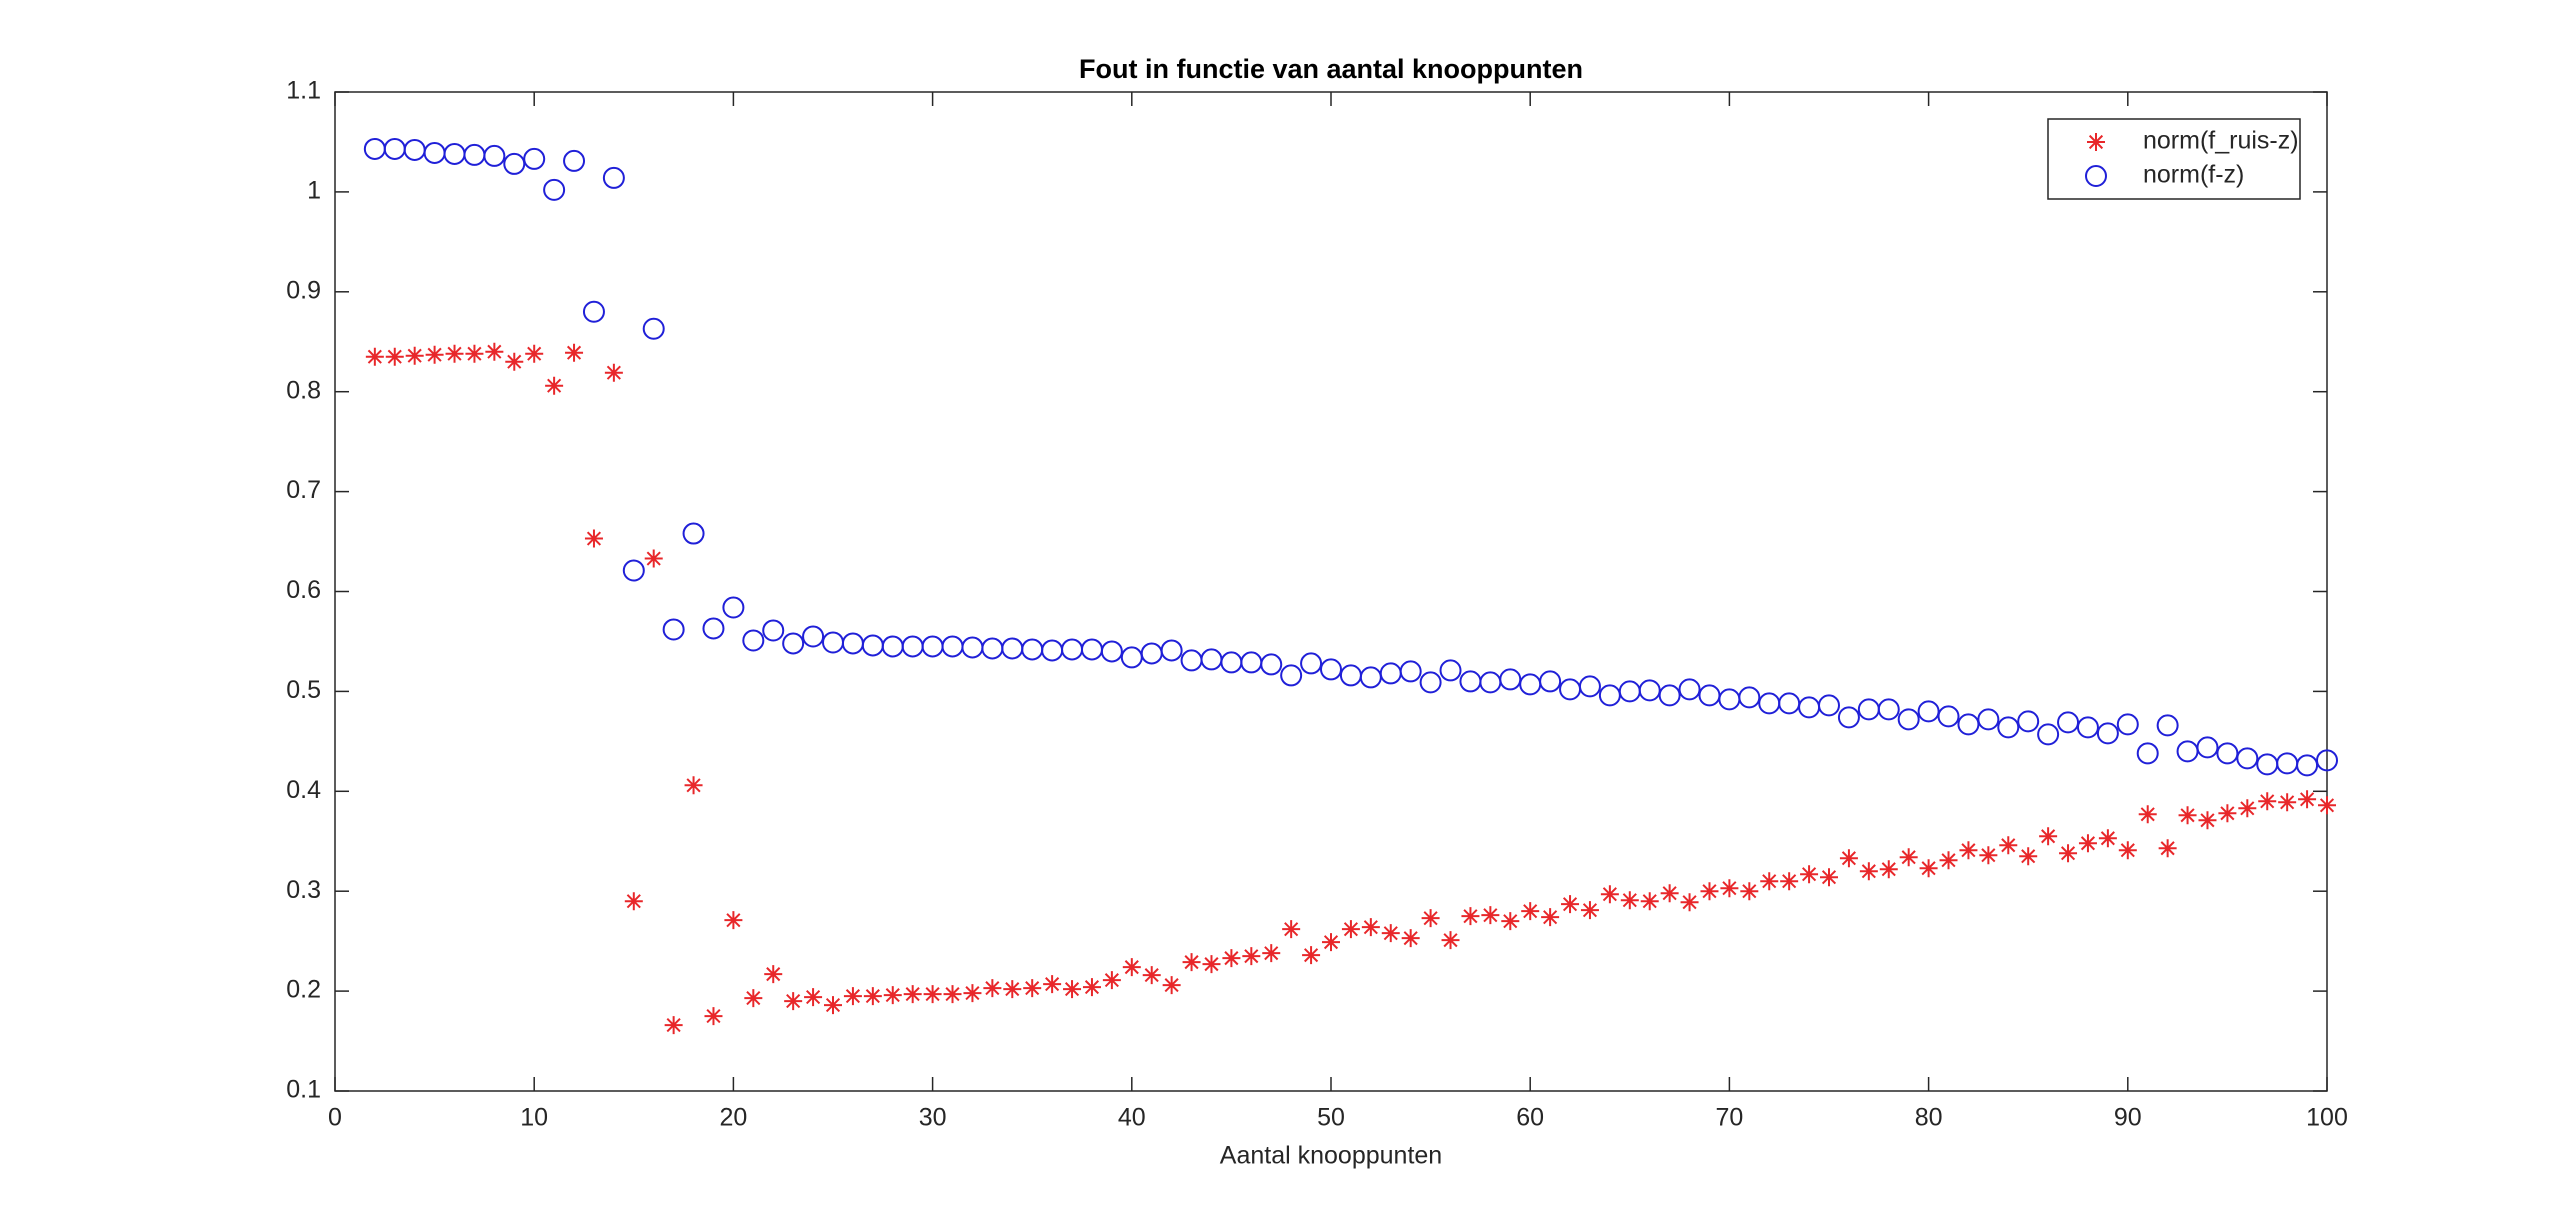 The width and height of the screenshot is (2560, 1220). Describe the element at coordinates (314, 191) in the screenshot. I see `y-tick-label: 1` at that location.